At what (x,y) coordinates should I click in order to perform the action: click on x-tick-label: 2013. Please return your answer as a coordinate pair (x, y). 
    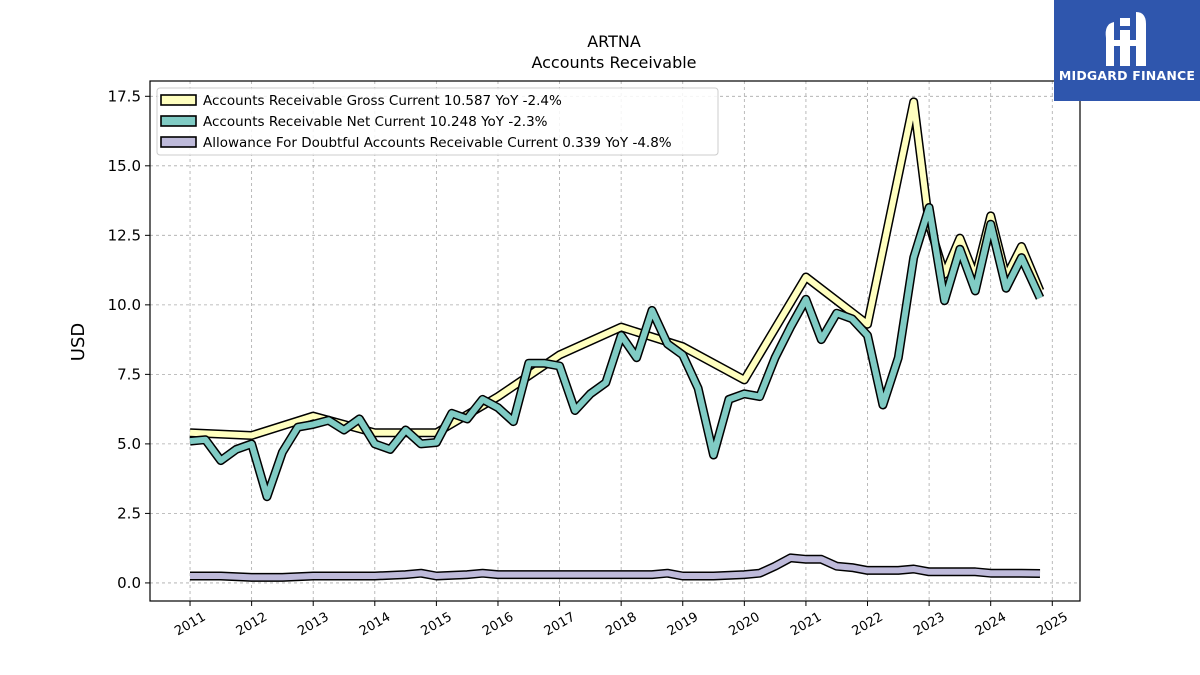
    Looking at the image, I should click on (313, 625).